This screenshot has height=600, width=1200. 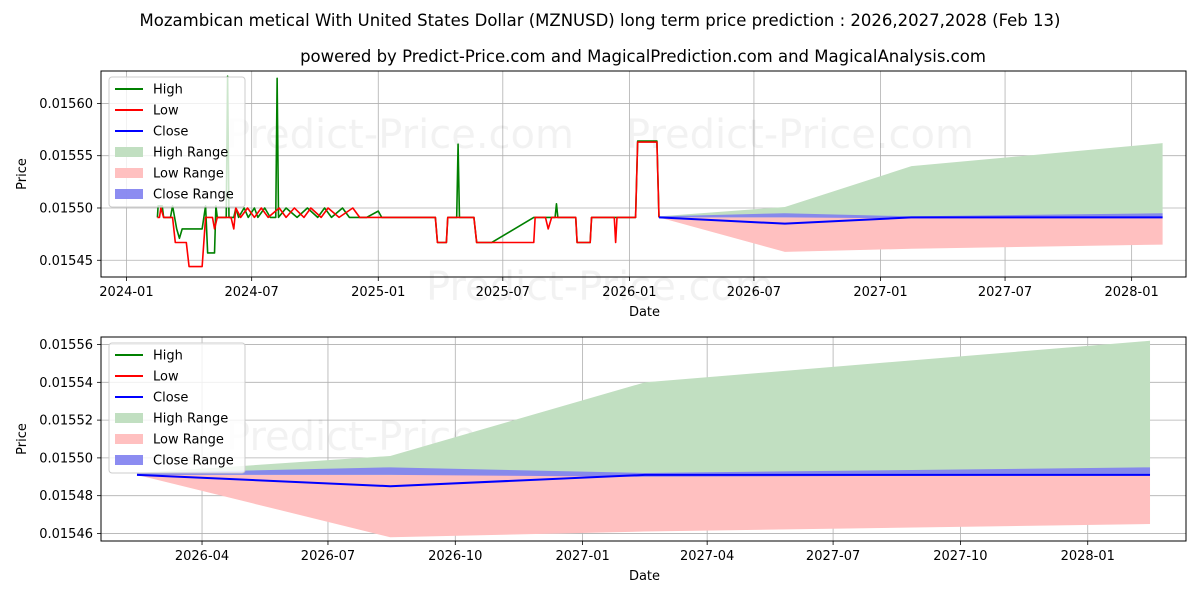 I want to click on y-tick-label: 0.01546, so click(x=66, y=534).